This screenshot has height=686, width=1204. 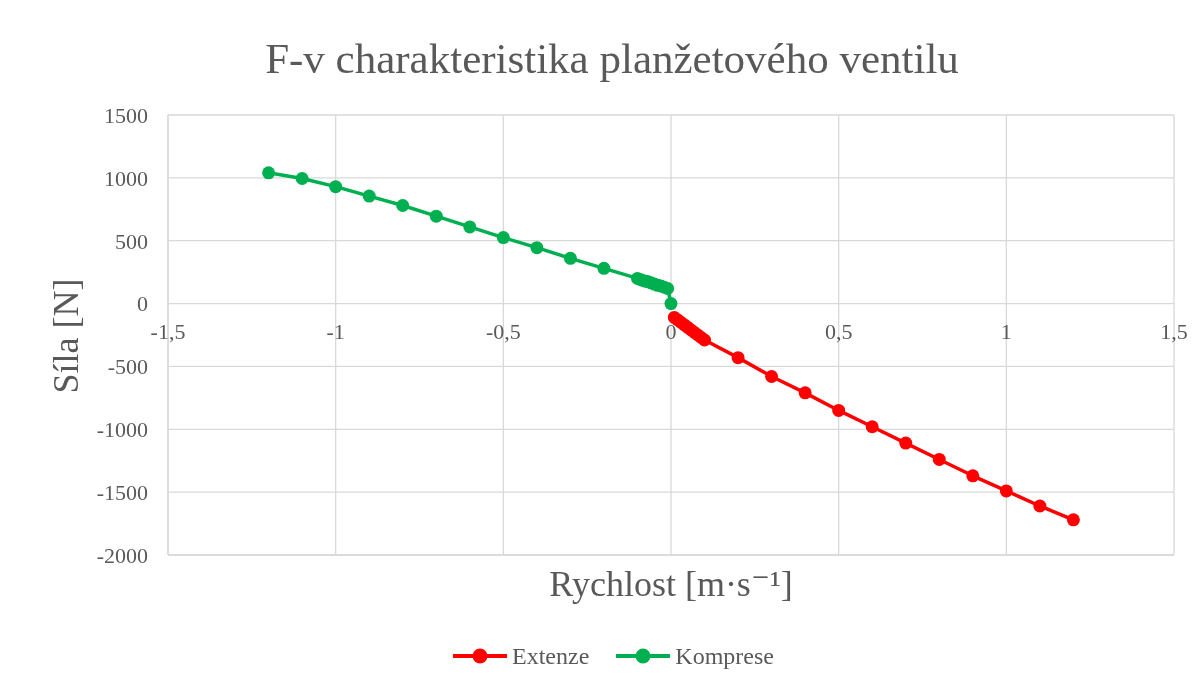 I want to click on y-tick-label: 500, so click(x=131, y=241).